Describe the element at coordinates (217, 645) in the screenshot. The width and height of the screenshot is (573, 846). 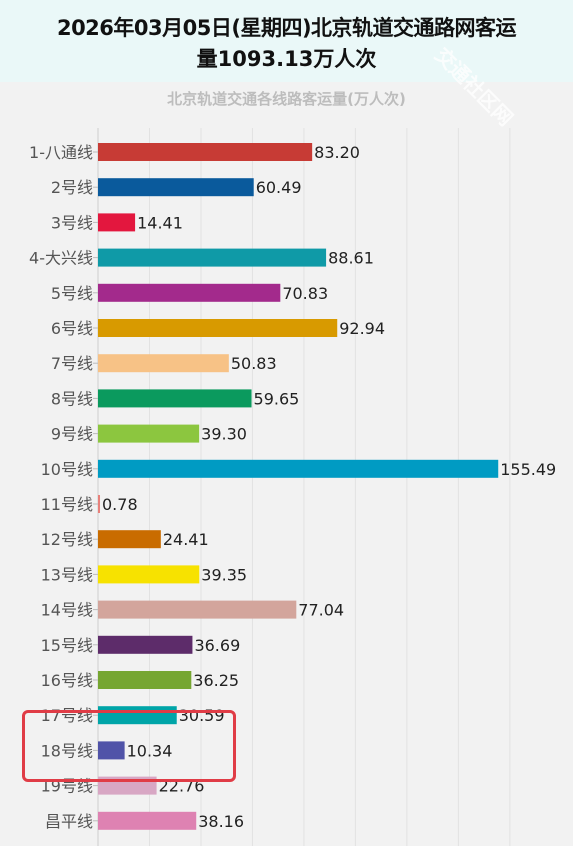
I see `value-label: 36.69` at that location.